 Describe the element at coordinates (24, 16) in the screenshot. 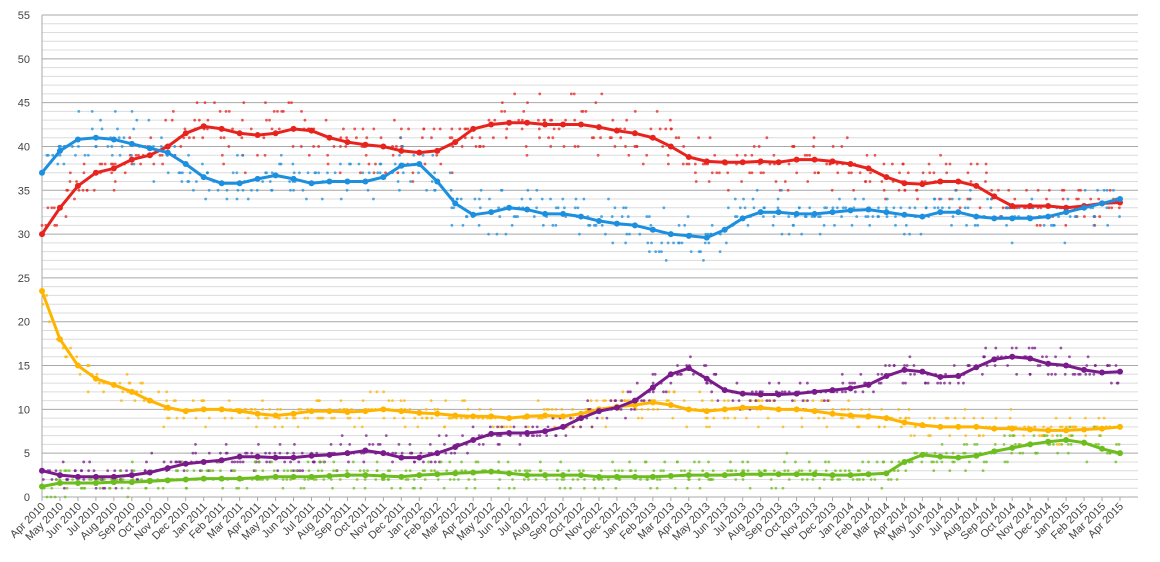

I see `y-tick-label: 55` at that location.